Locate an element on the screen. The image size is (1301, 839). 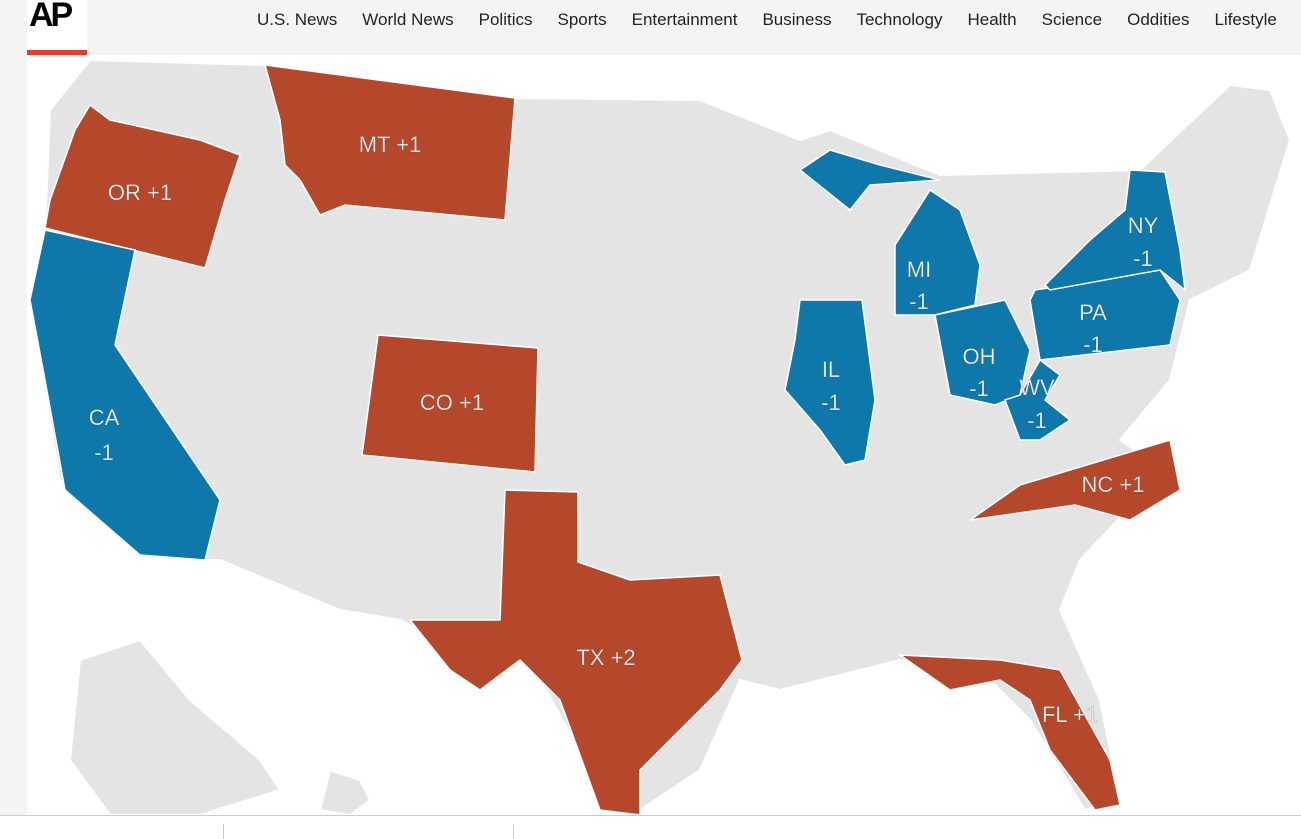
label-pa-change: -1 is located at coordinates (1093, 344).